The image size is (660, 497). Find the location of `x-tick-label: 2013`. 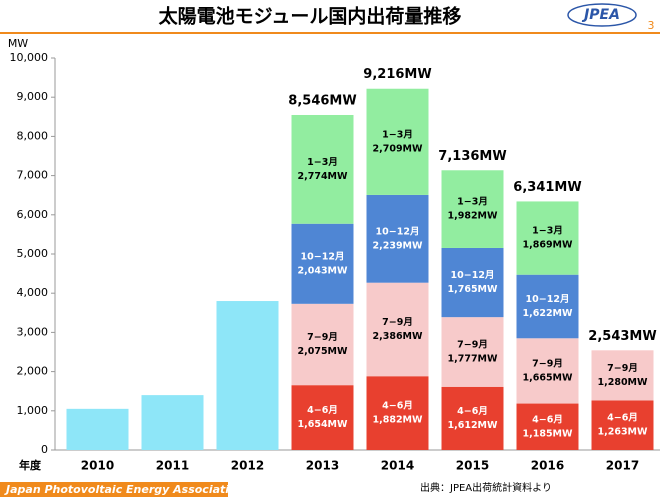

x-tick-label: 2013 is located at coordinates (322, 466).